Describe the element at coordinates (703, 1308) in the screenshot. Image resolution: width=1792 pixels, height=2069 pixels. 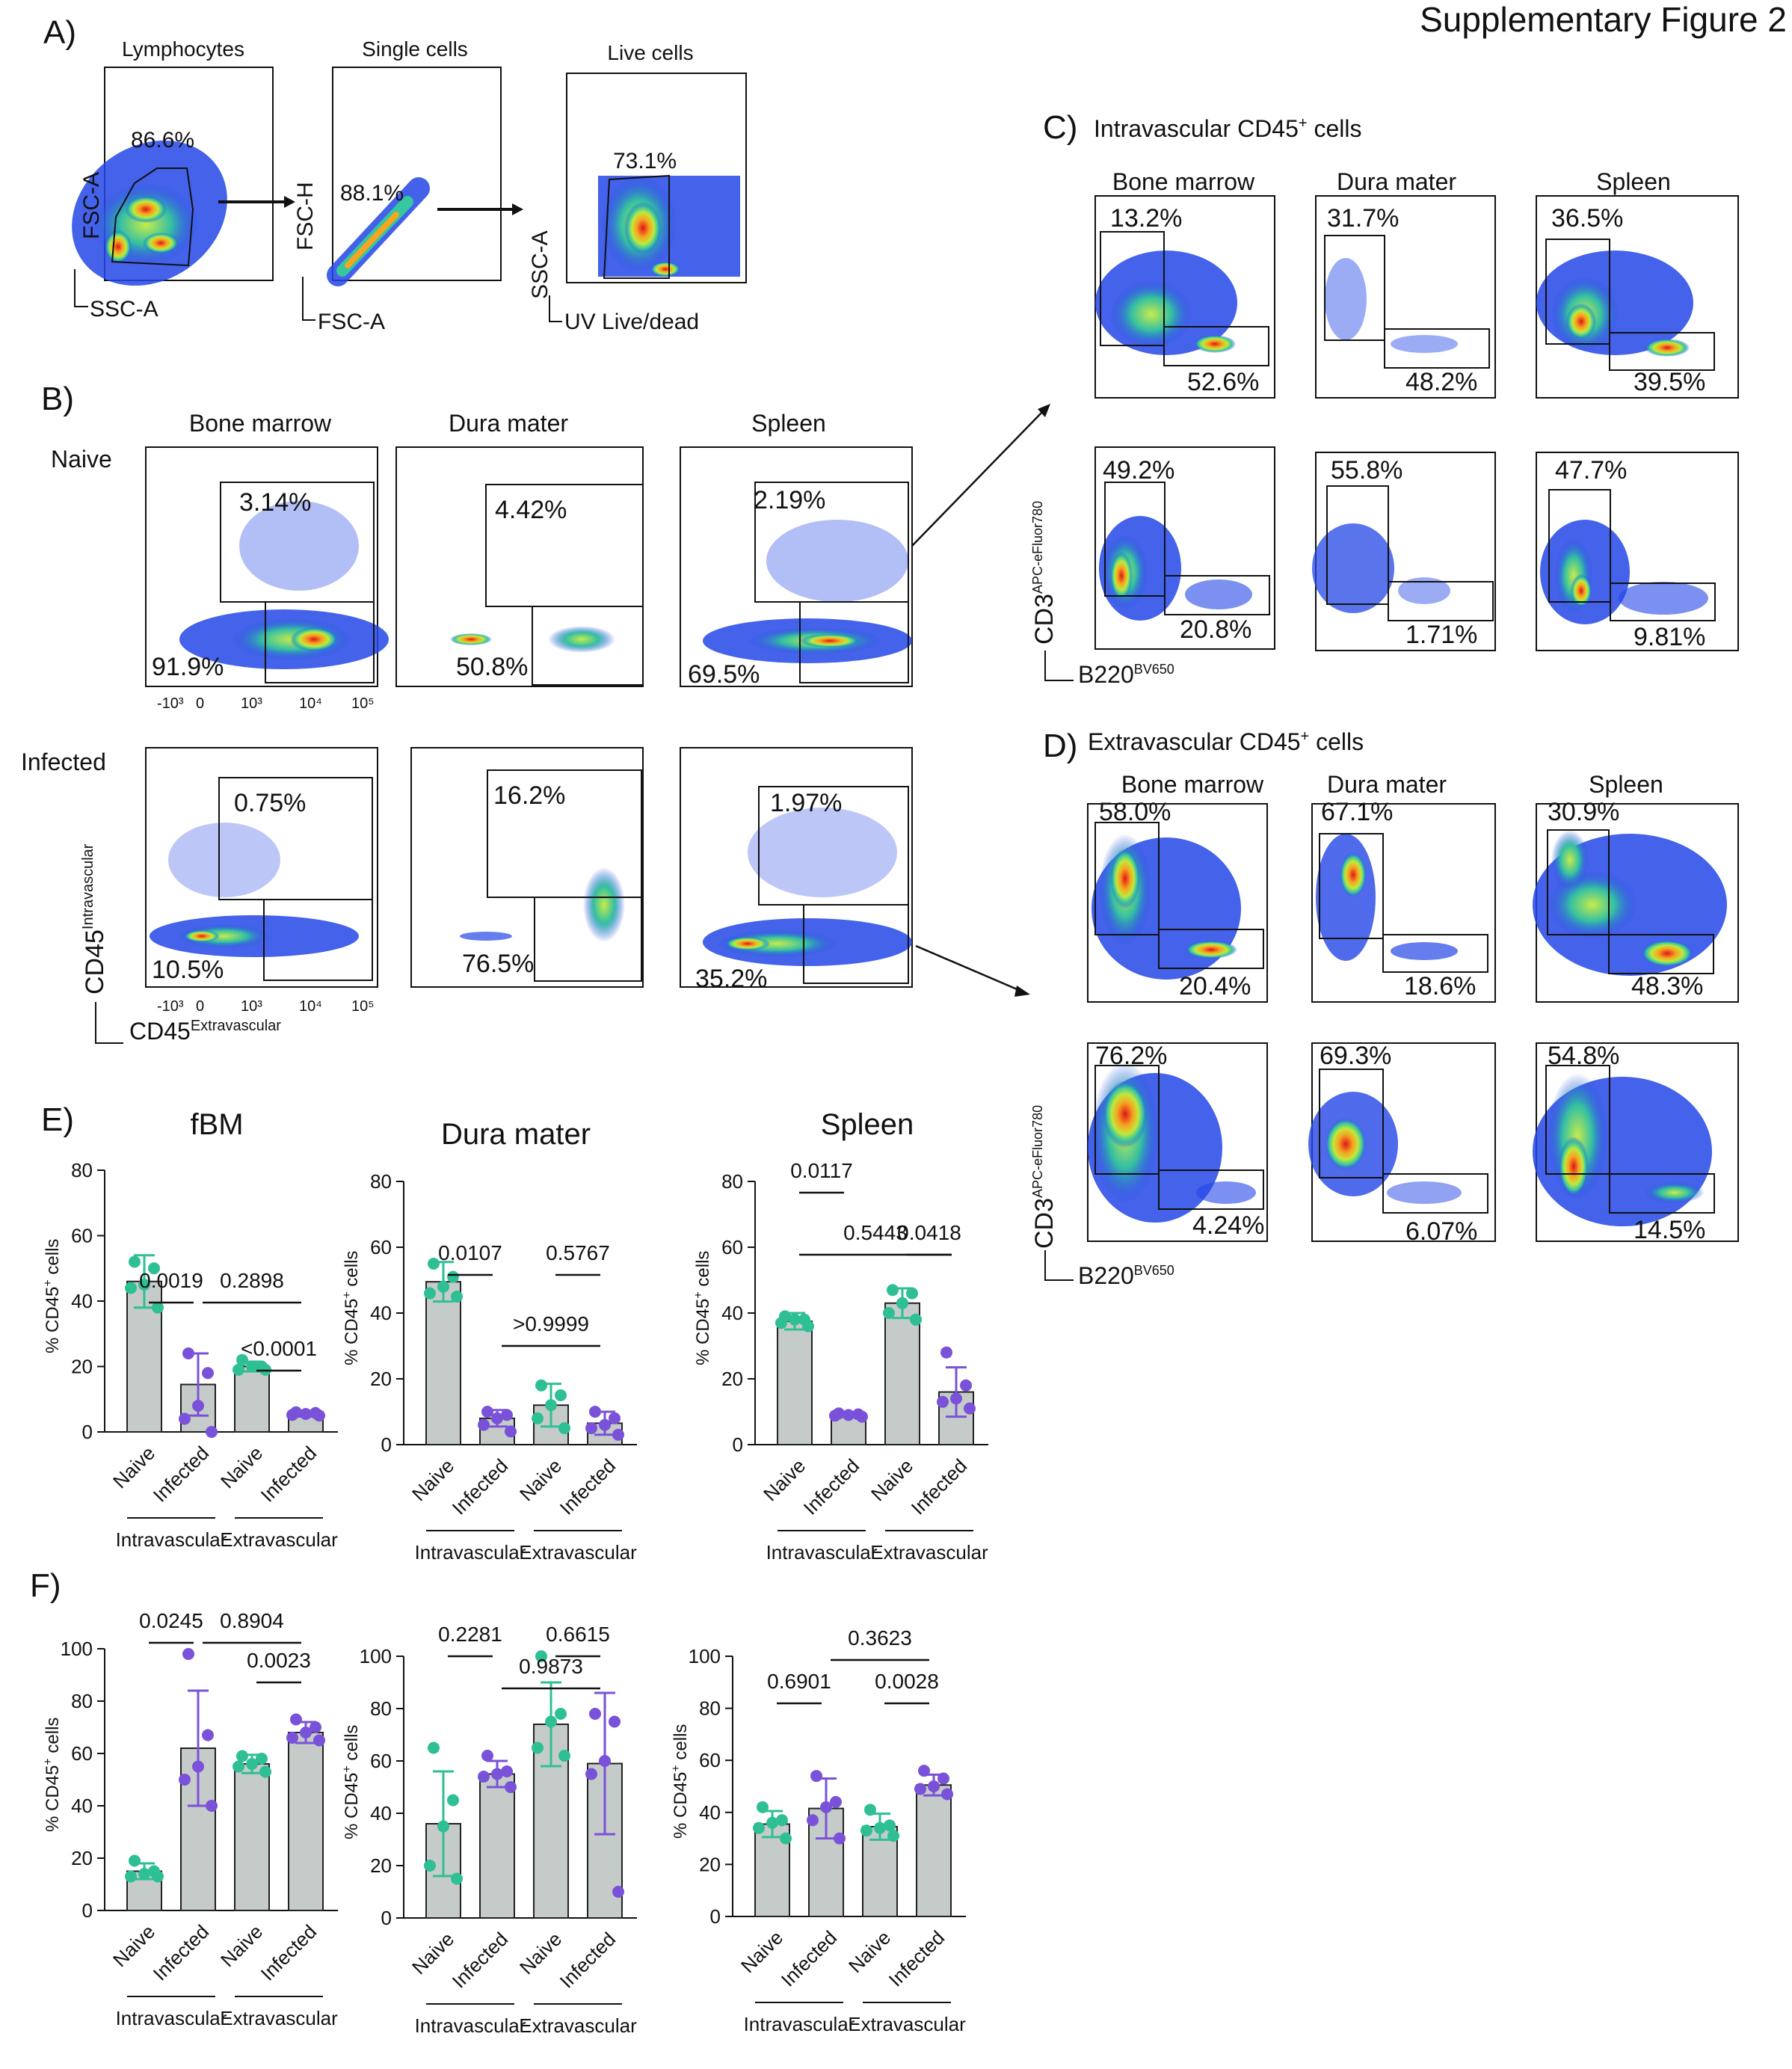
I see `y-axis-label: % CD45+ cells` at that location.